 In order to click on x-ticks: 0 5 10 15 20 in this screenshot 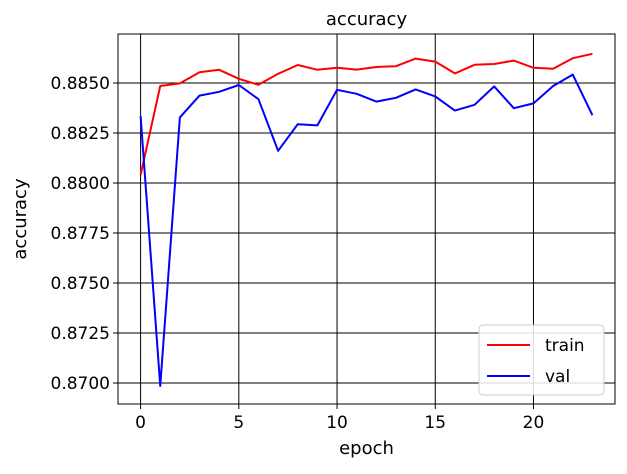, I will do `click(339, 418)`.